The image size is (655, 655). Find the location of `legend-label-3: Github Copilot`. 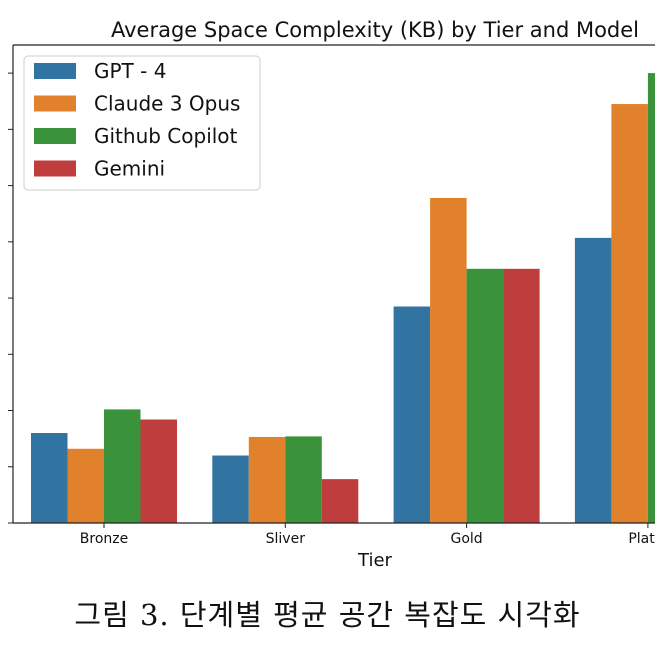

legend-label-3: Github Copilot is located at coordinates (166, 136).